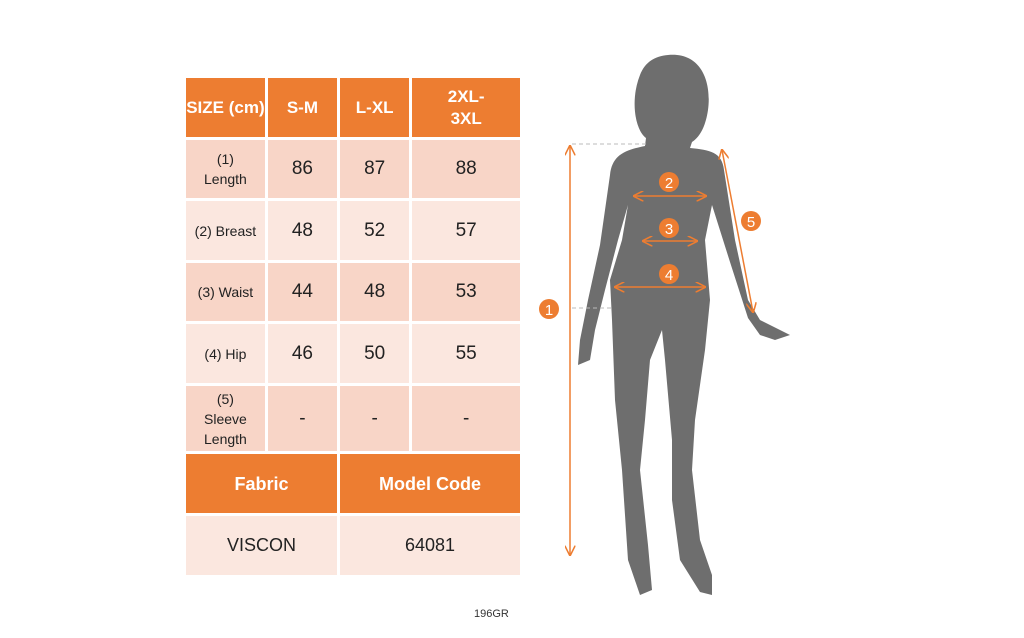 The image size is (1024, 638). I want to click on table-row: (5) Sleeve Length - - -, so click(353, 418).